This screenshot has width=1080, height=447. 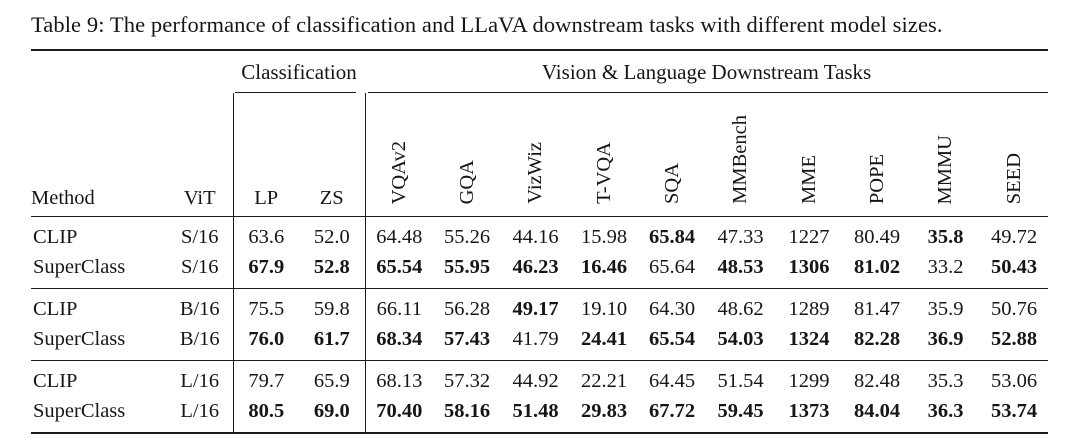 I want to click on value-cell: 80.5, so click(x=265, y=415).